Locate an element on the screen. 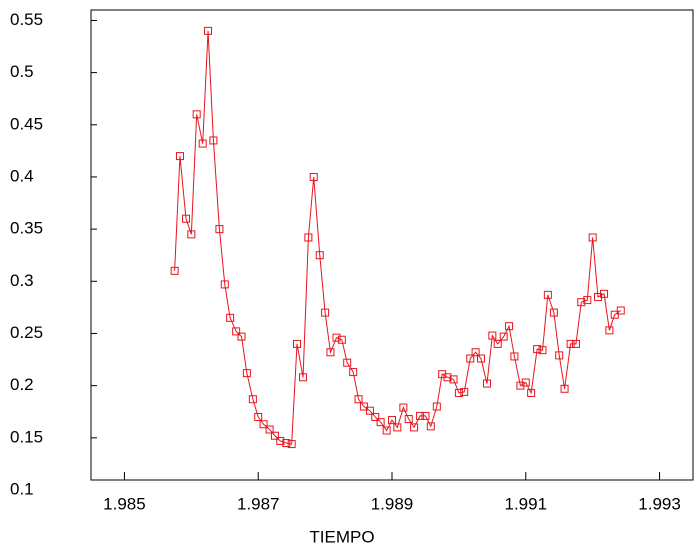  x-axis-label: TIEMPO is located at coordinates (341, 536).